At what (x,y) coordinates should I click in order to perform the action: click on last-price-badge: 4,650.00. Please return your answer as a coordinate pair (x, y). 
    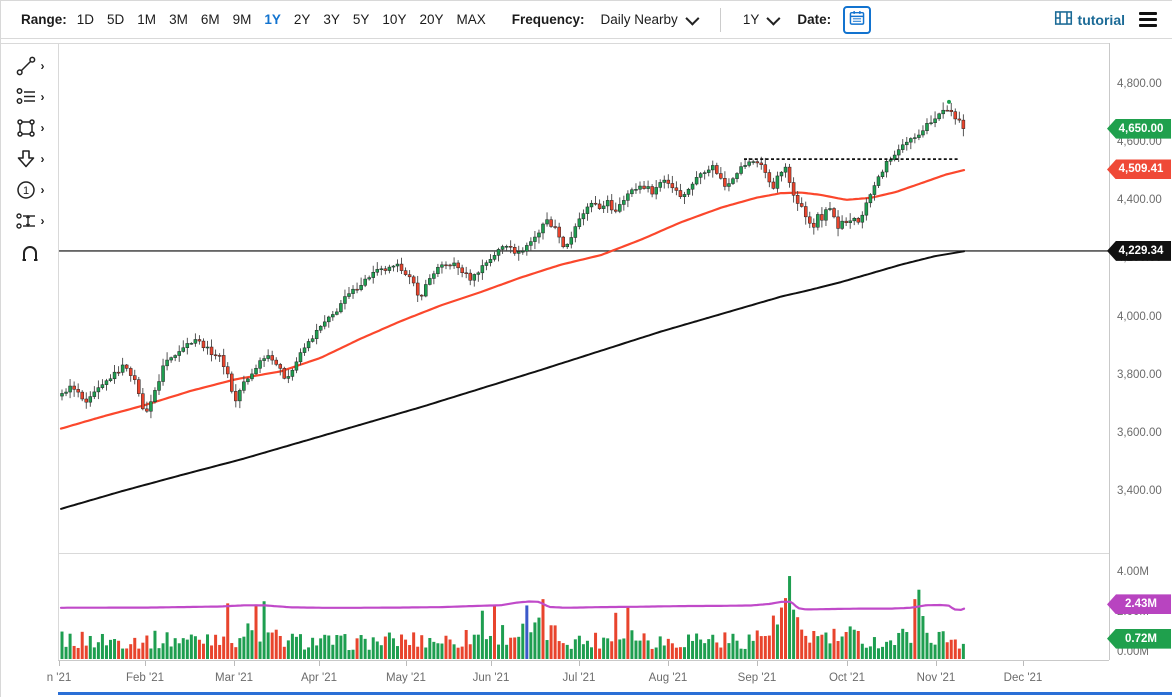
    Looking at the image, I should click on (1139, 128).